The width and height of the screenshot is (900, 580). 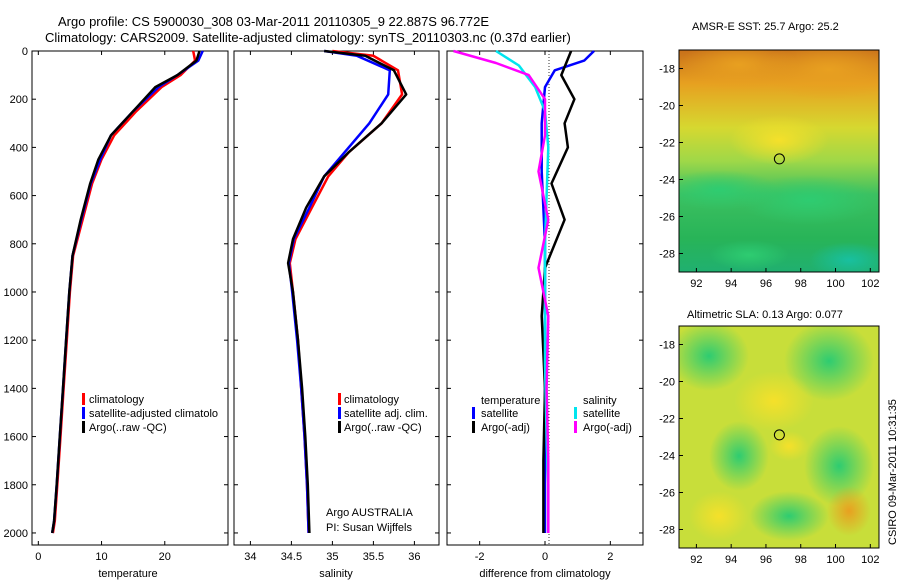 I want to click on x-tick-label: 10, so click(x=101, y=557).